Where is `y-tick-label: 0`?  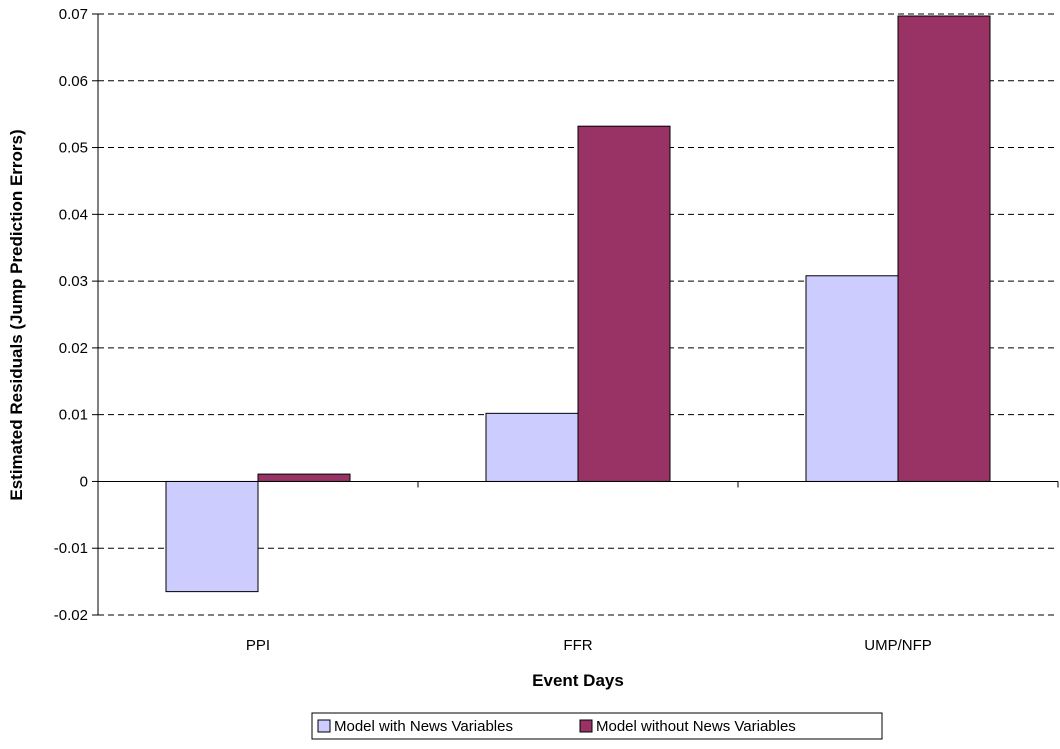
y-tick-label: 0 is located at coordinates (84, 481).